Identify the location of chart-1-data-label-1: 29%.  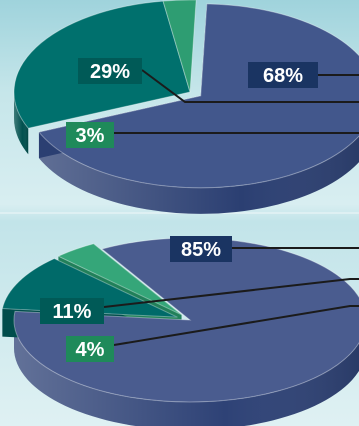
(110, 72).